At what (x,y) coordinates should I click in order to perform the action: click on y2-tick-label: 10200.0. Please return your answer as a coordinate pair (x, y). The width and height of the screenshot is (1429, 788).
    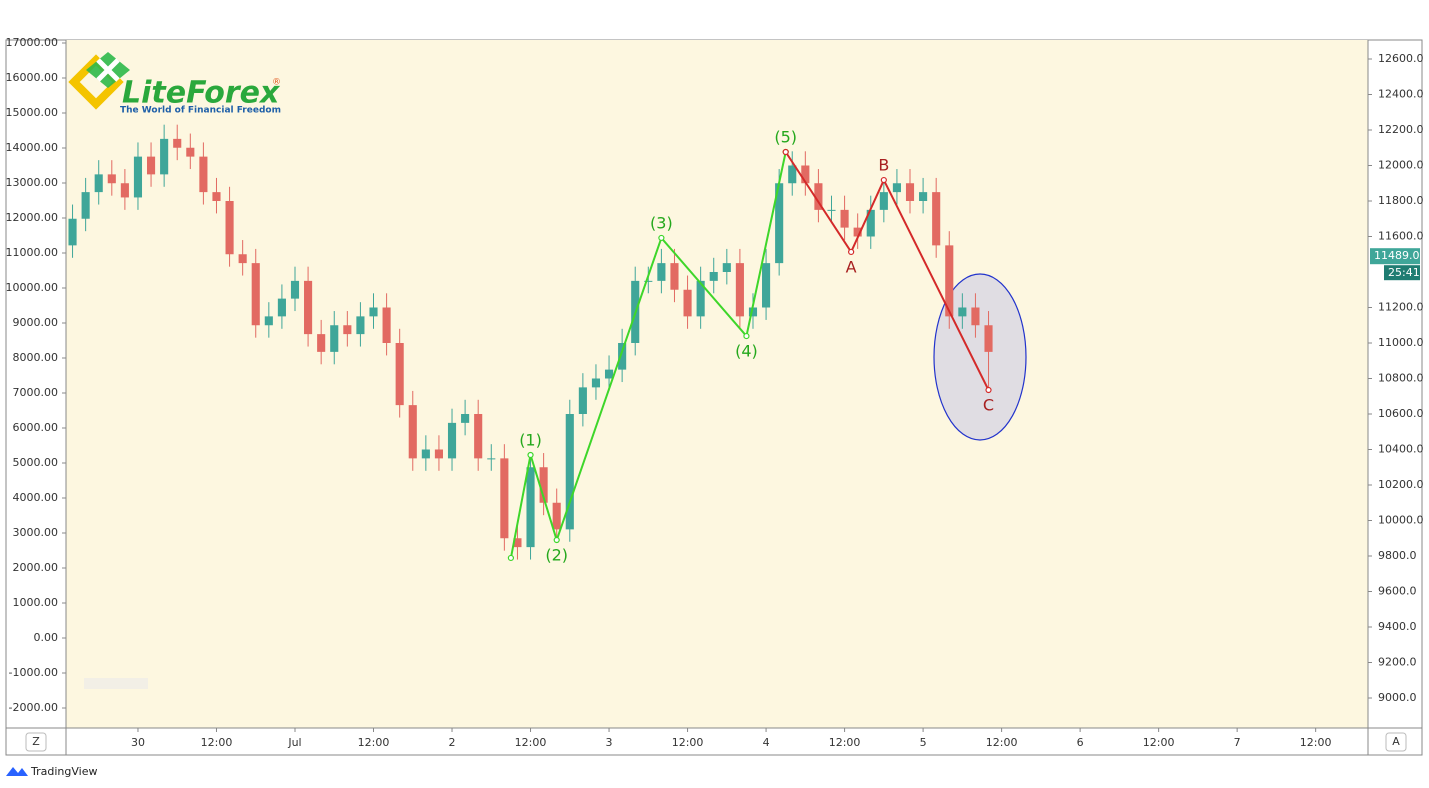
    Looking at the image, I should click on (1401, 484).